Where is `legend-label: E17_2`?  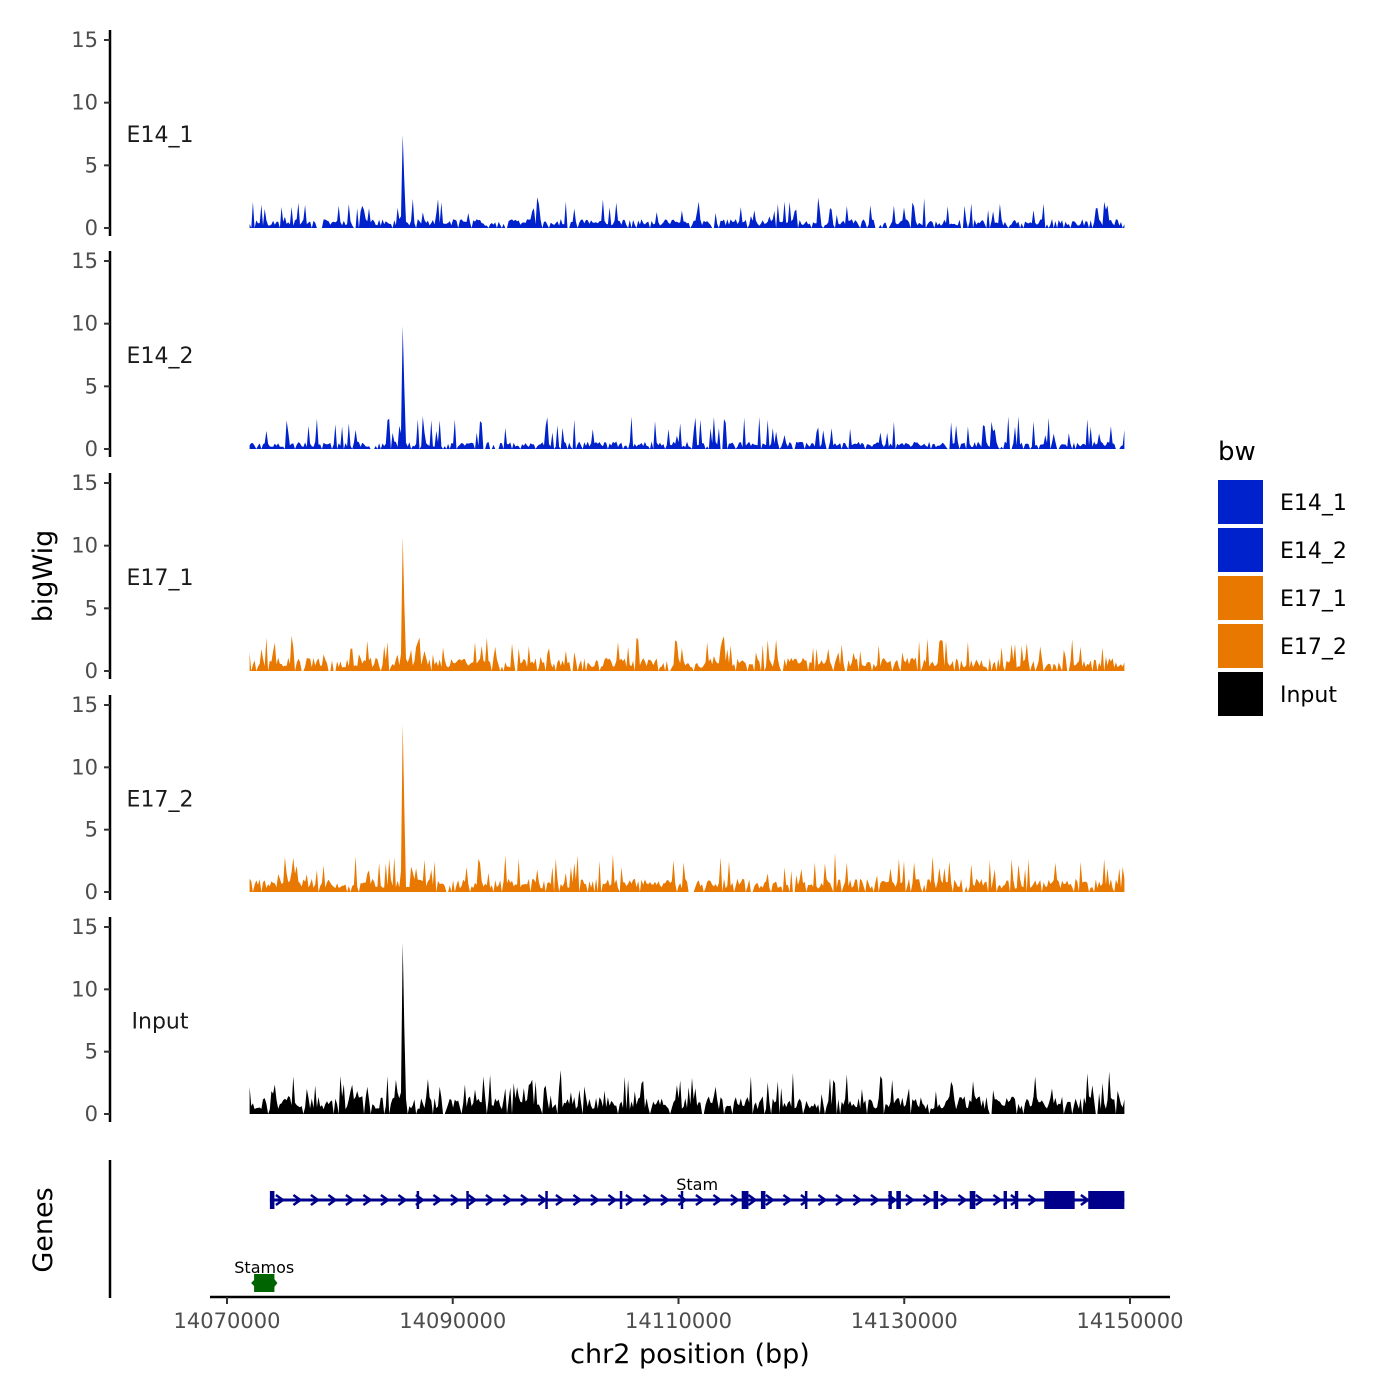
legend-label: E17_2 is located at coordinates (1313, 647).